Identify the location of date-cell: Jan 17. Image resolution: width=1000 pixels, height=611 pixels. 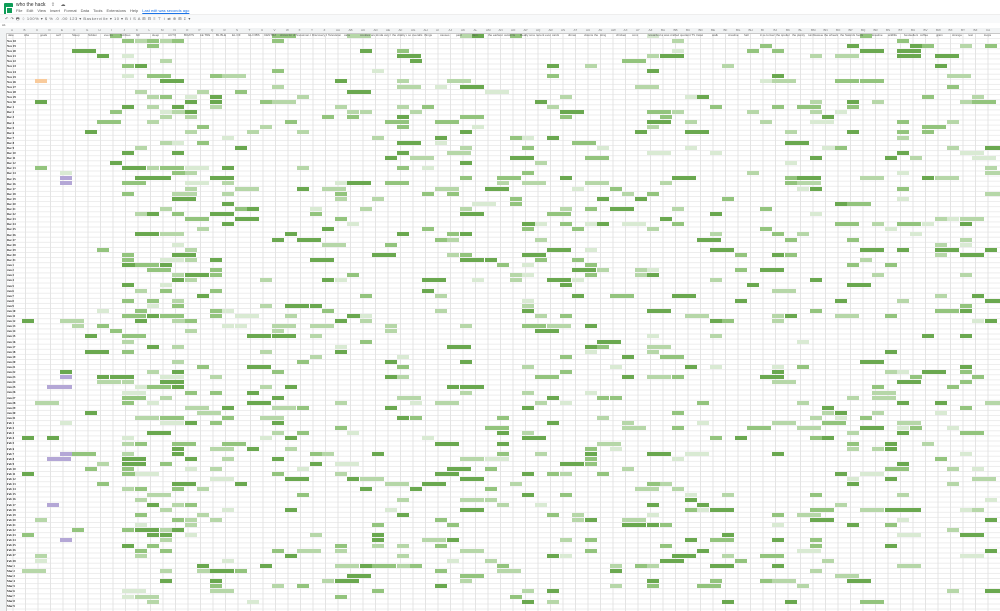
(11, 346).